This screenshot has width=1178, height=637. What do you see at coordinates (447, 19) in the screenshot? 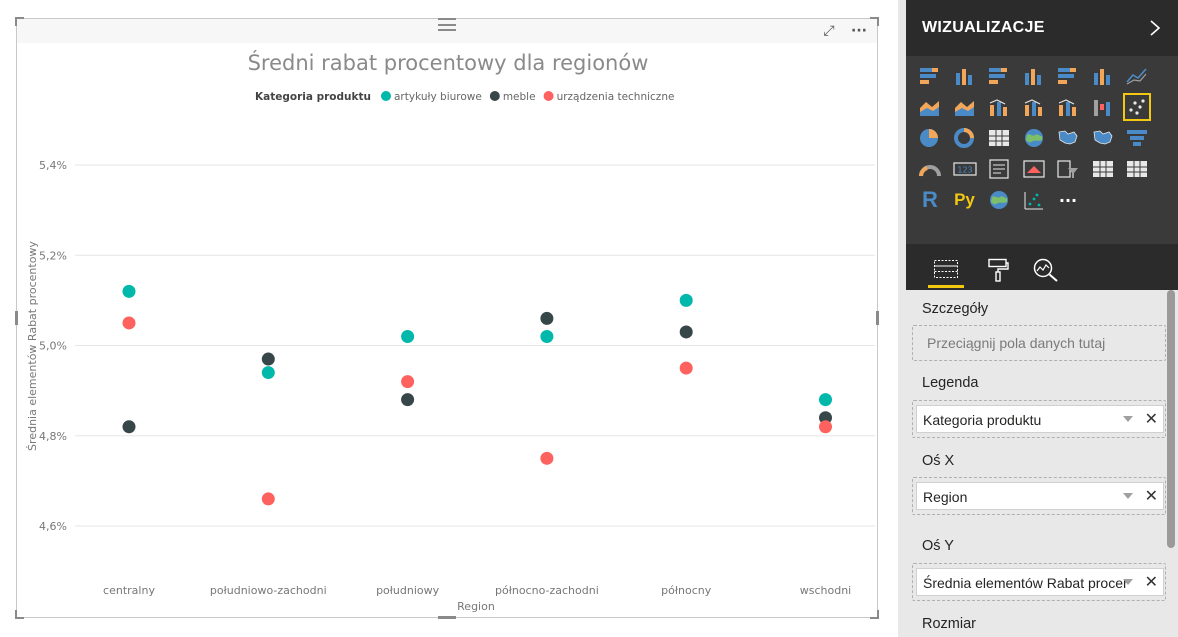
I see `resize-handle-top` at bounding box center [447, 19].